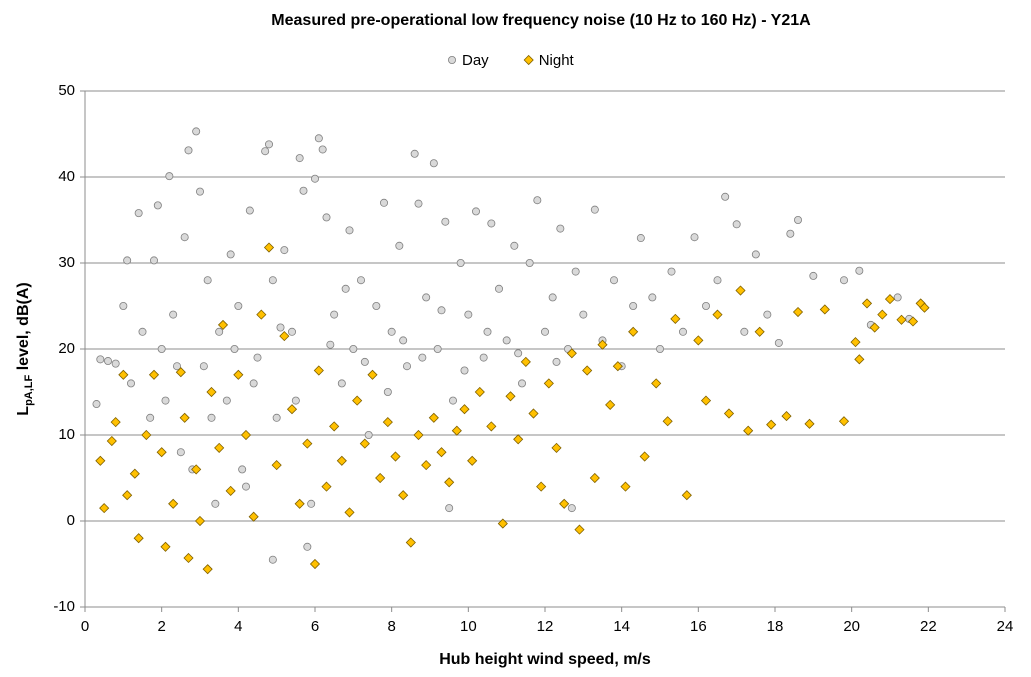 The width and height of the screenshot is (1031, 677). Describe the element at coordinates (621, 626) in the screenshot. I see `x-tick-label: 14` at that location.